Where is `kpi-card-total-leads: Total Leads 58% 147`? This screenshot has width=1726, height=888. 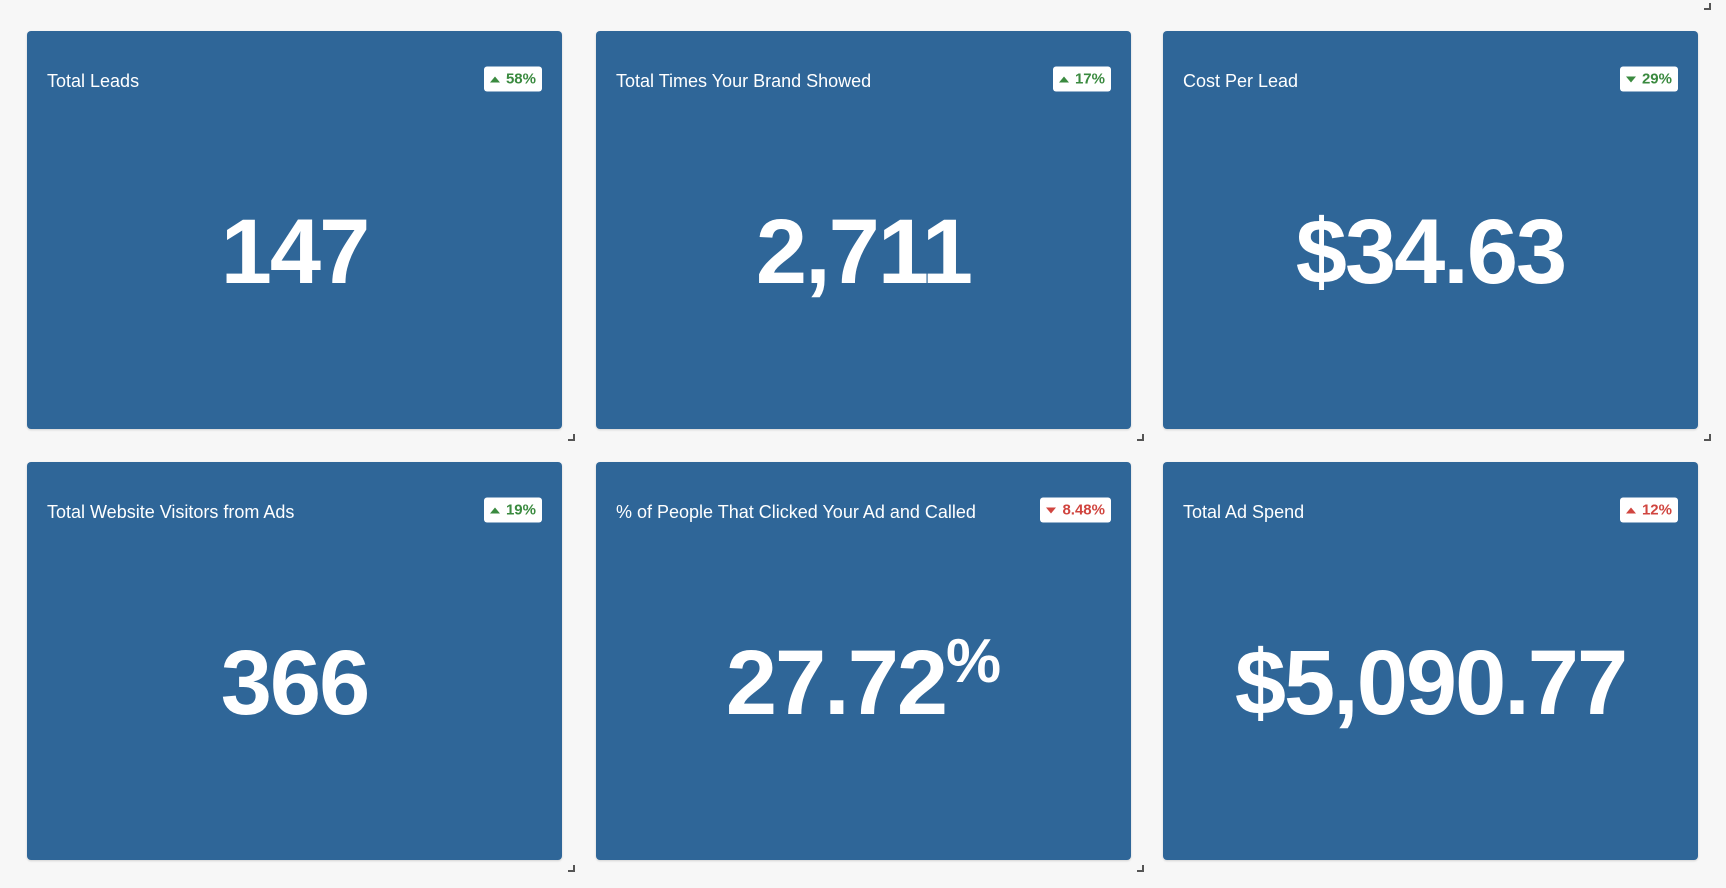 kpi-card-total-leads: Total Leads 58% 147 is located at coordinates (294, 230).